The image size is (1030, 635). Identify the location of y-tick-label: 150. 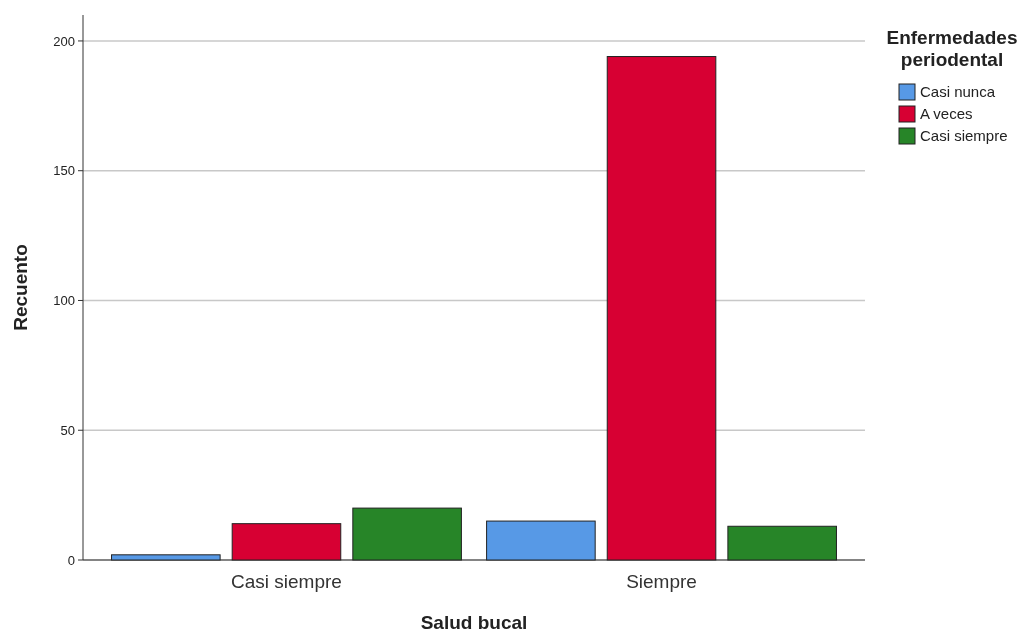
(64, 171).